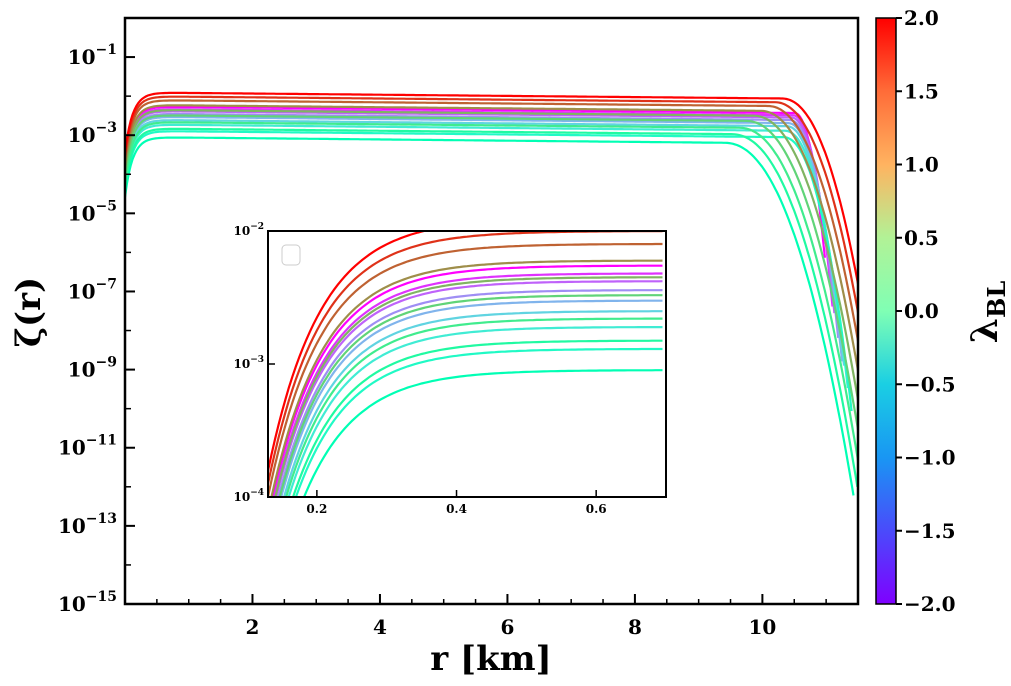  I want to click on x-axis-label: r [km], so click(490, 659).